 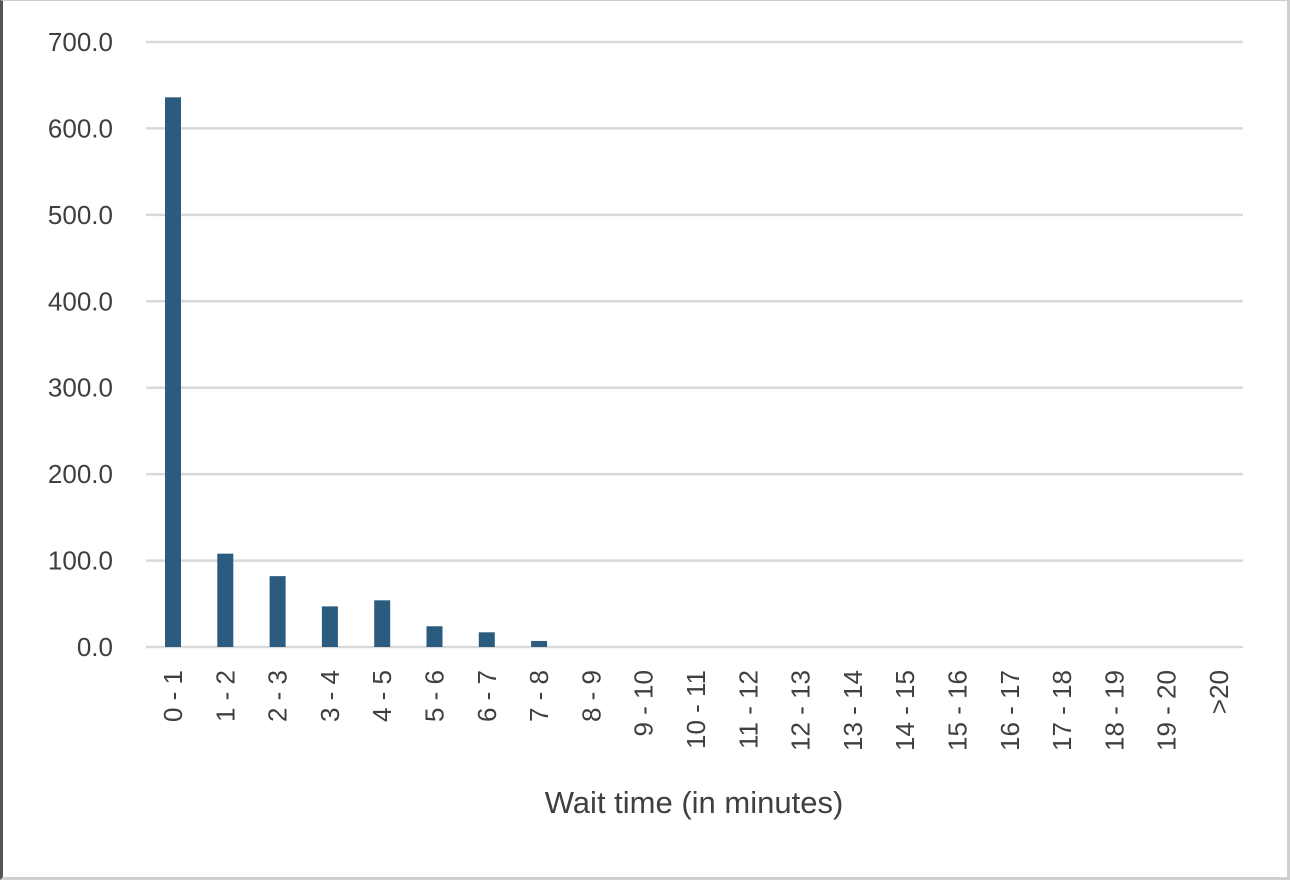 I want to click on x-tick-label: 18 - 19, so click(x=1114, y=710).